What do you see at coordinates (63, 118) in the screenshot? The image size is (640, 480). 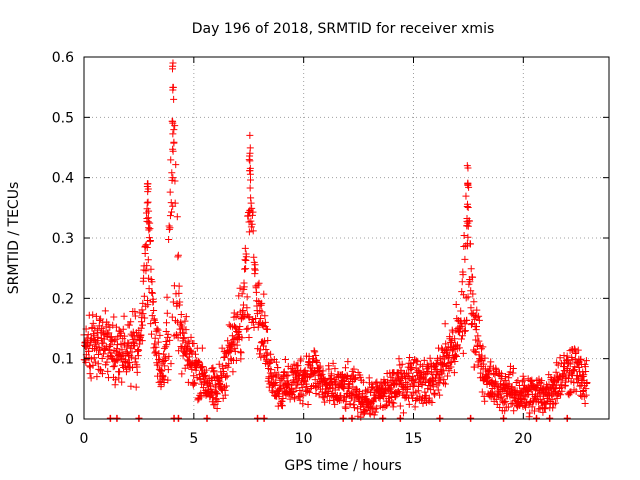 I see `y-tick-label: 0.5` at bounding box center [63, 118].